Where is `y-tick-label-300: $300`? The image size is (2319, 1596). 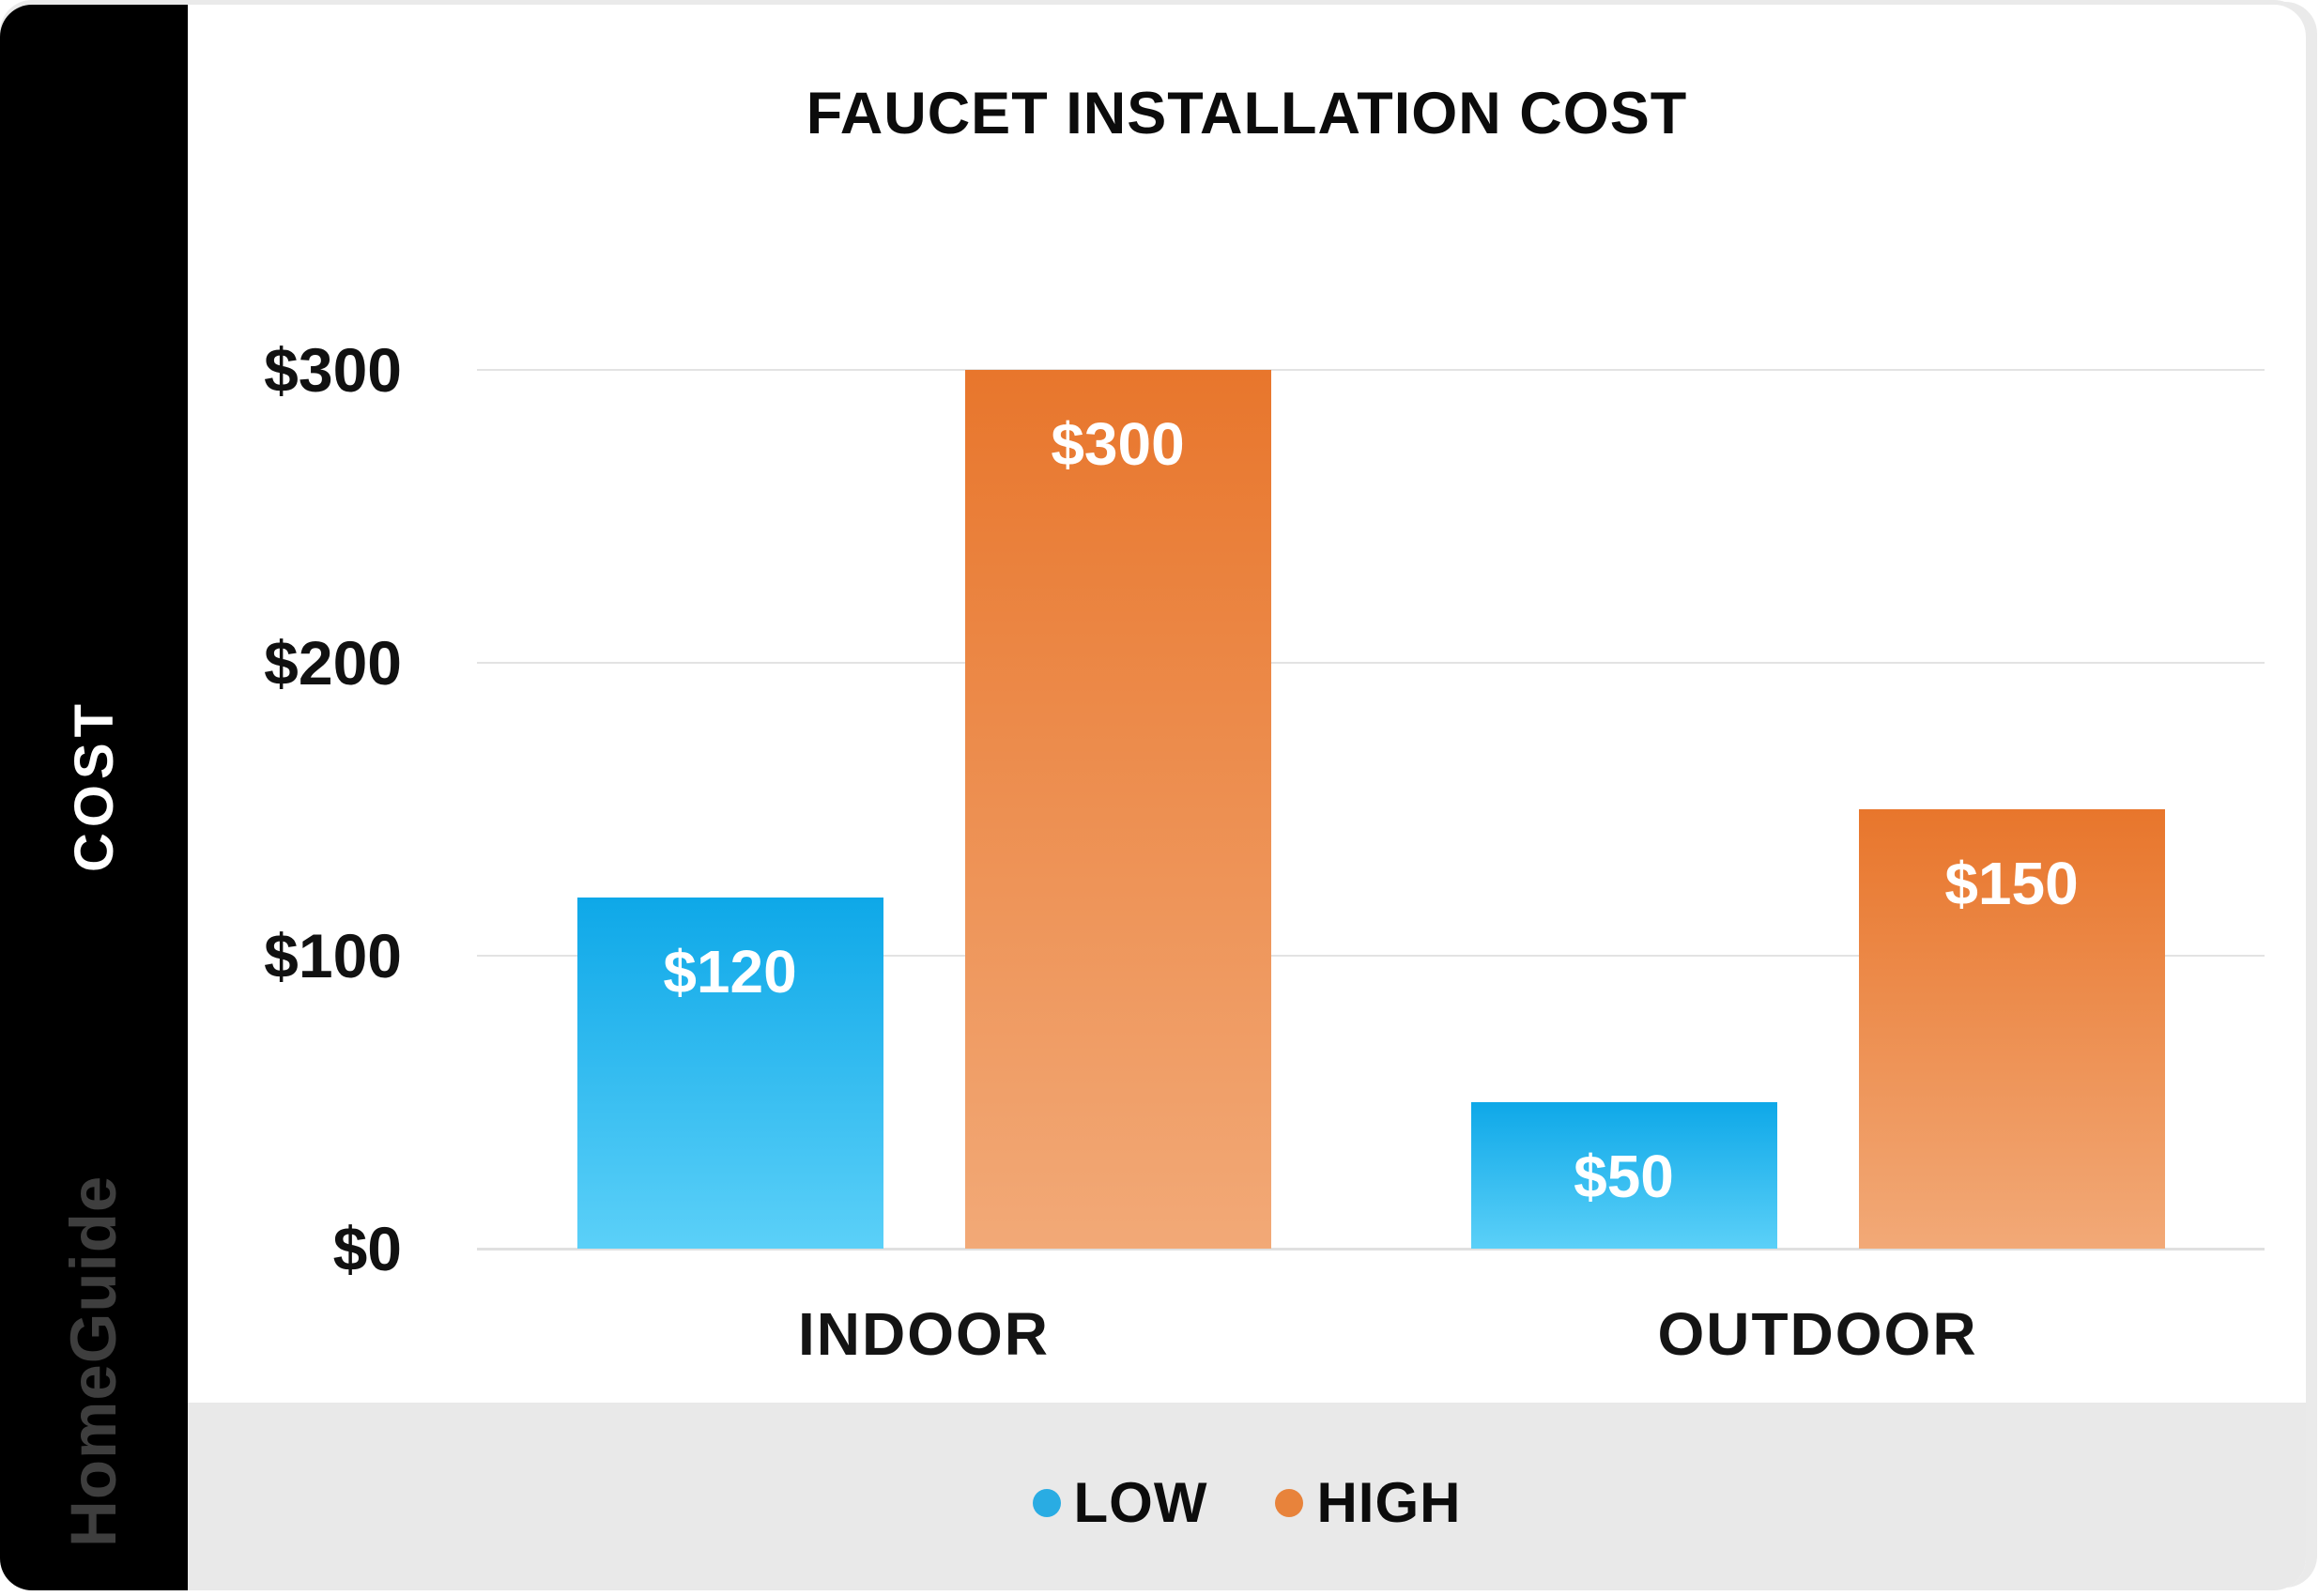 y-tick-label-300: $300 is located at coordinates (333, 370).